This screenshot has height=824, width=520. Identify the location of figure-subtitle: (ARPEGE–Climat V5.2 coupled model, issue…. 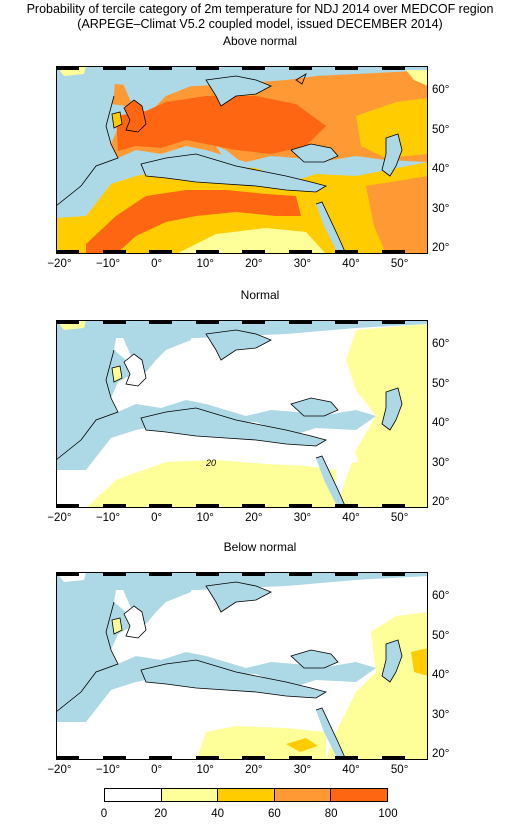
(260, 24).